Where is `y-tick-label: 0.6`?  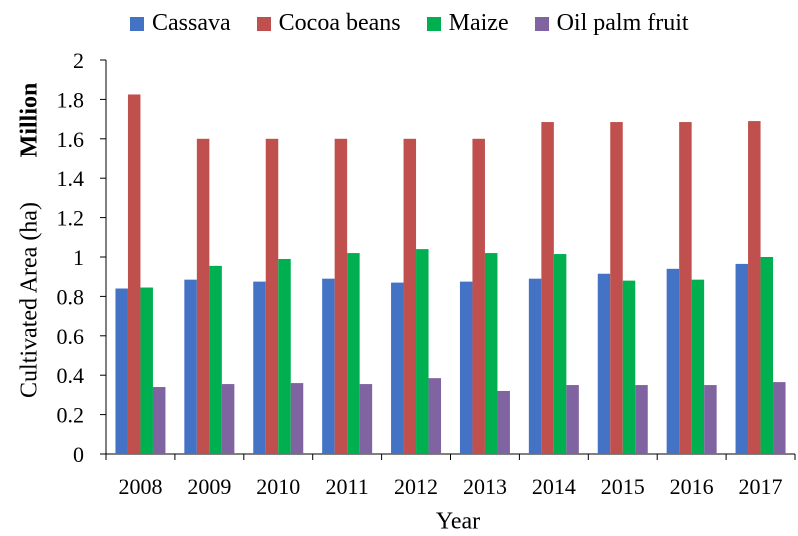
y-tick-label: 0.6 is located at coordinates (71, 336).